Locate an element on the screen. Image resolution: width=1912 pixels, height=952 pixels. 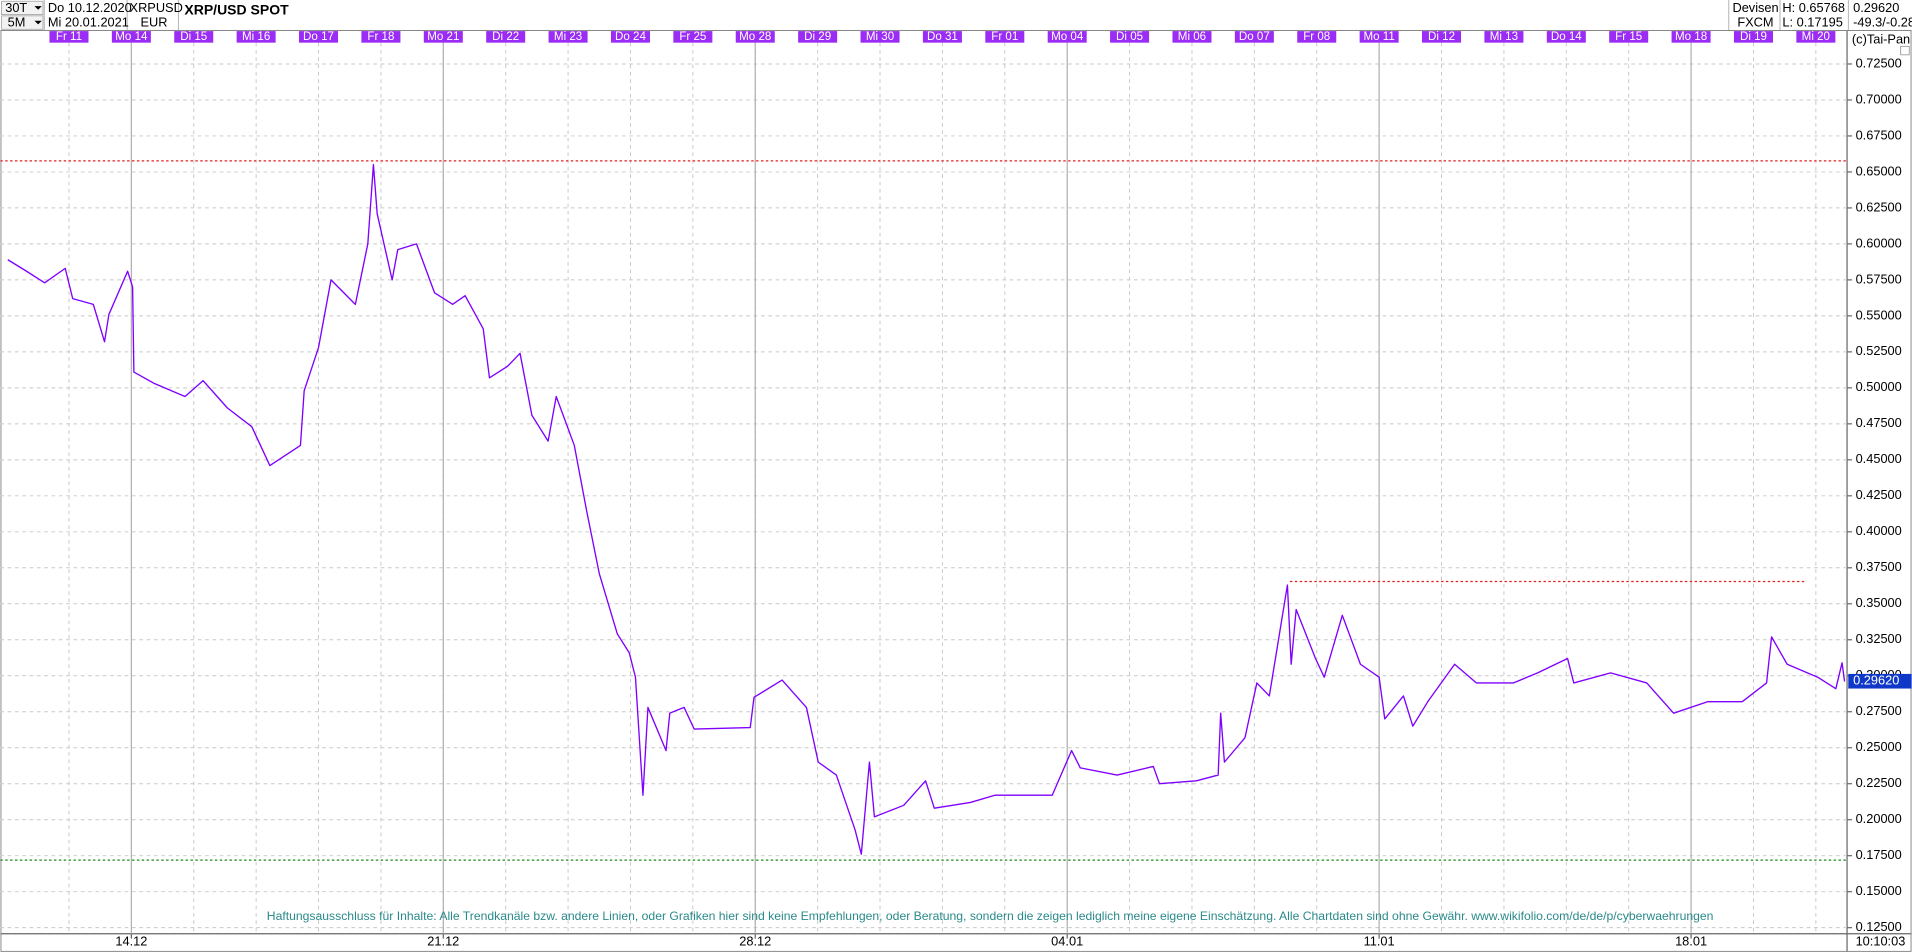
day-label: Di 22 is located at coordinates (505, 37).